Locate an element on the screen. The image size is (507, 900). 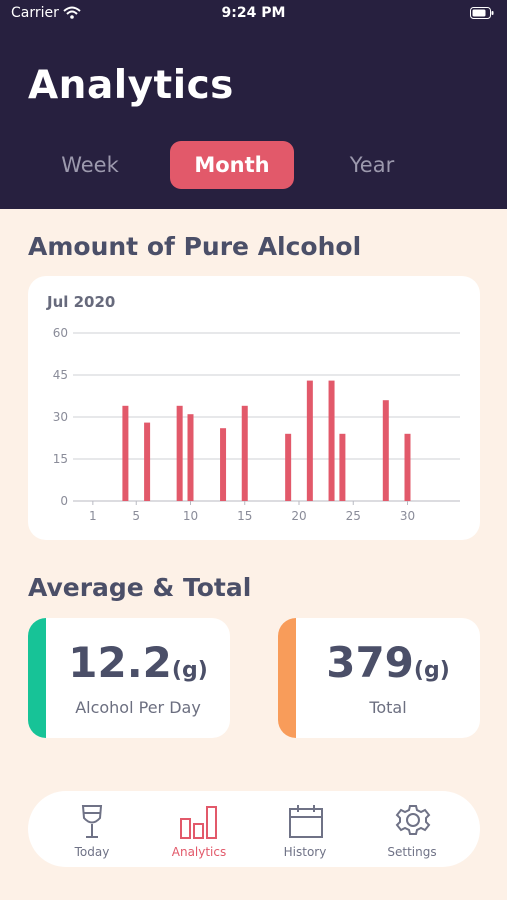
y-tick-label: 15 is located at coordinates (60, 459).